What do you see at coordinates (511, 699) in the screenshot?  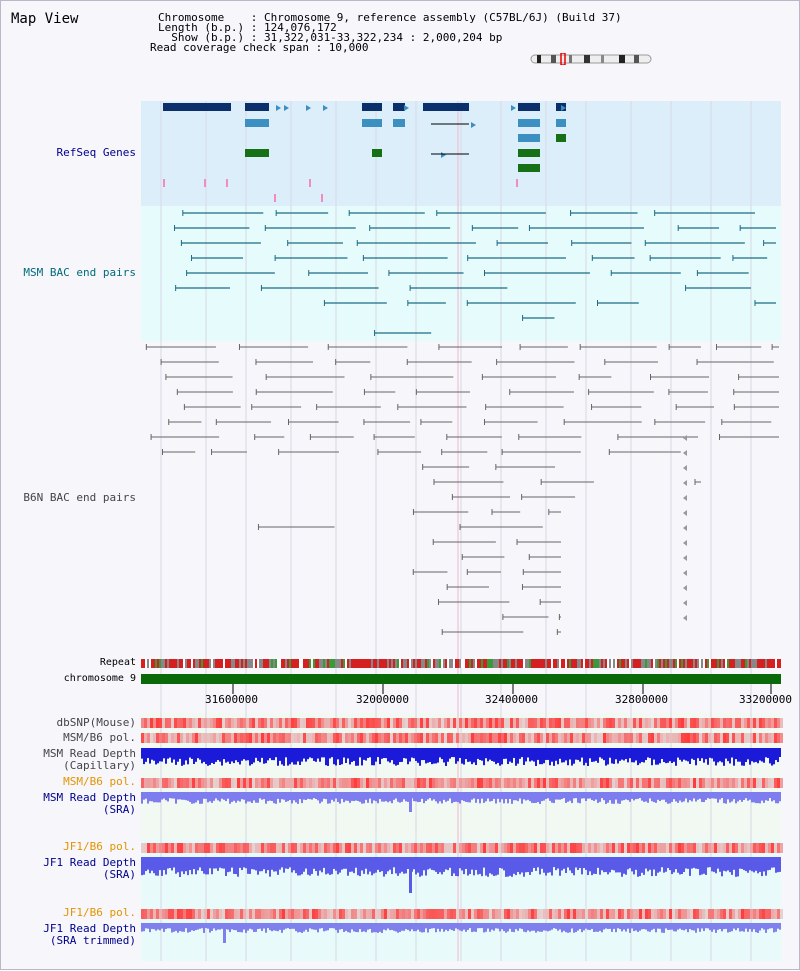 I see `axis-tick-3: 32400000` at bounding box center [511, 699].